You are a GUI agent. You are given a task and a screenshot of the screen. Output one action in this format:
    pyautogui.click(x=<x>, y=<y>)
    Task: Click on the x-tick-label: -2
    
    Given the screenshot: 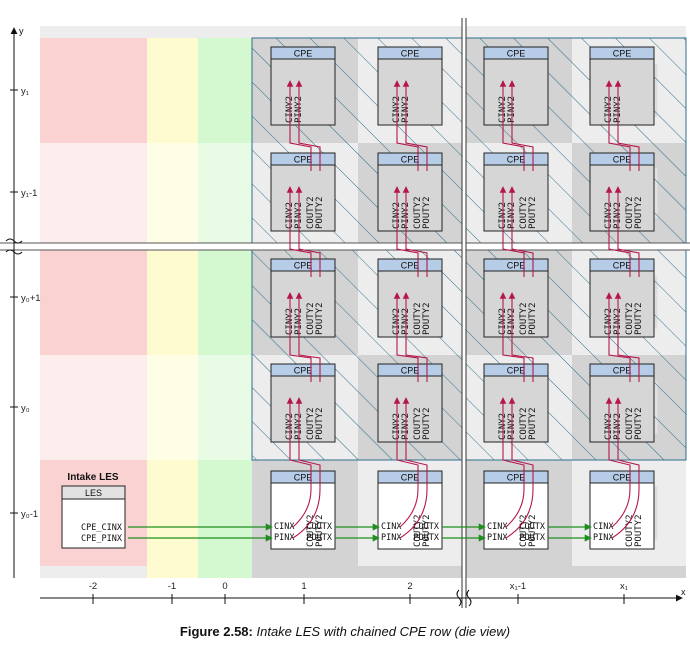 What is the action you would take?
    pyautogui.click(x=93, y=586)
    